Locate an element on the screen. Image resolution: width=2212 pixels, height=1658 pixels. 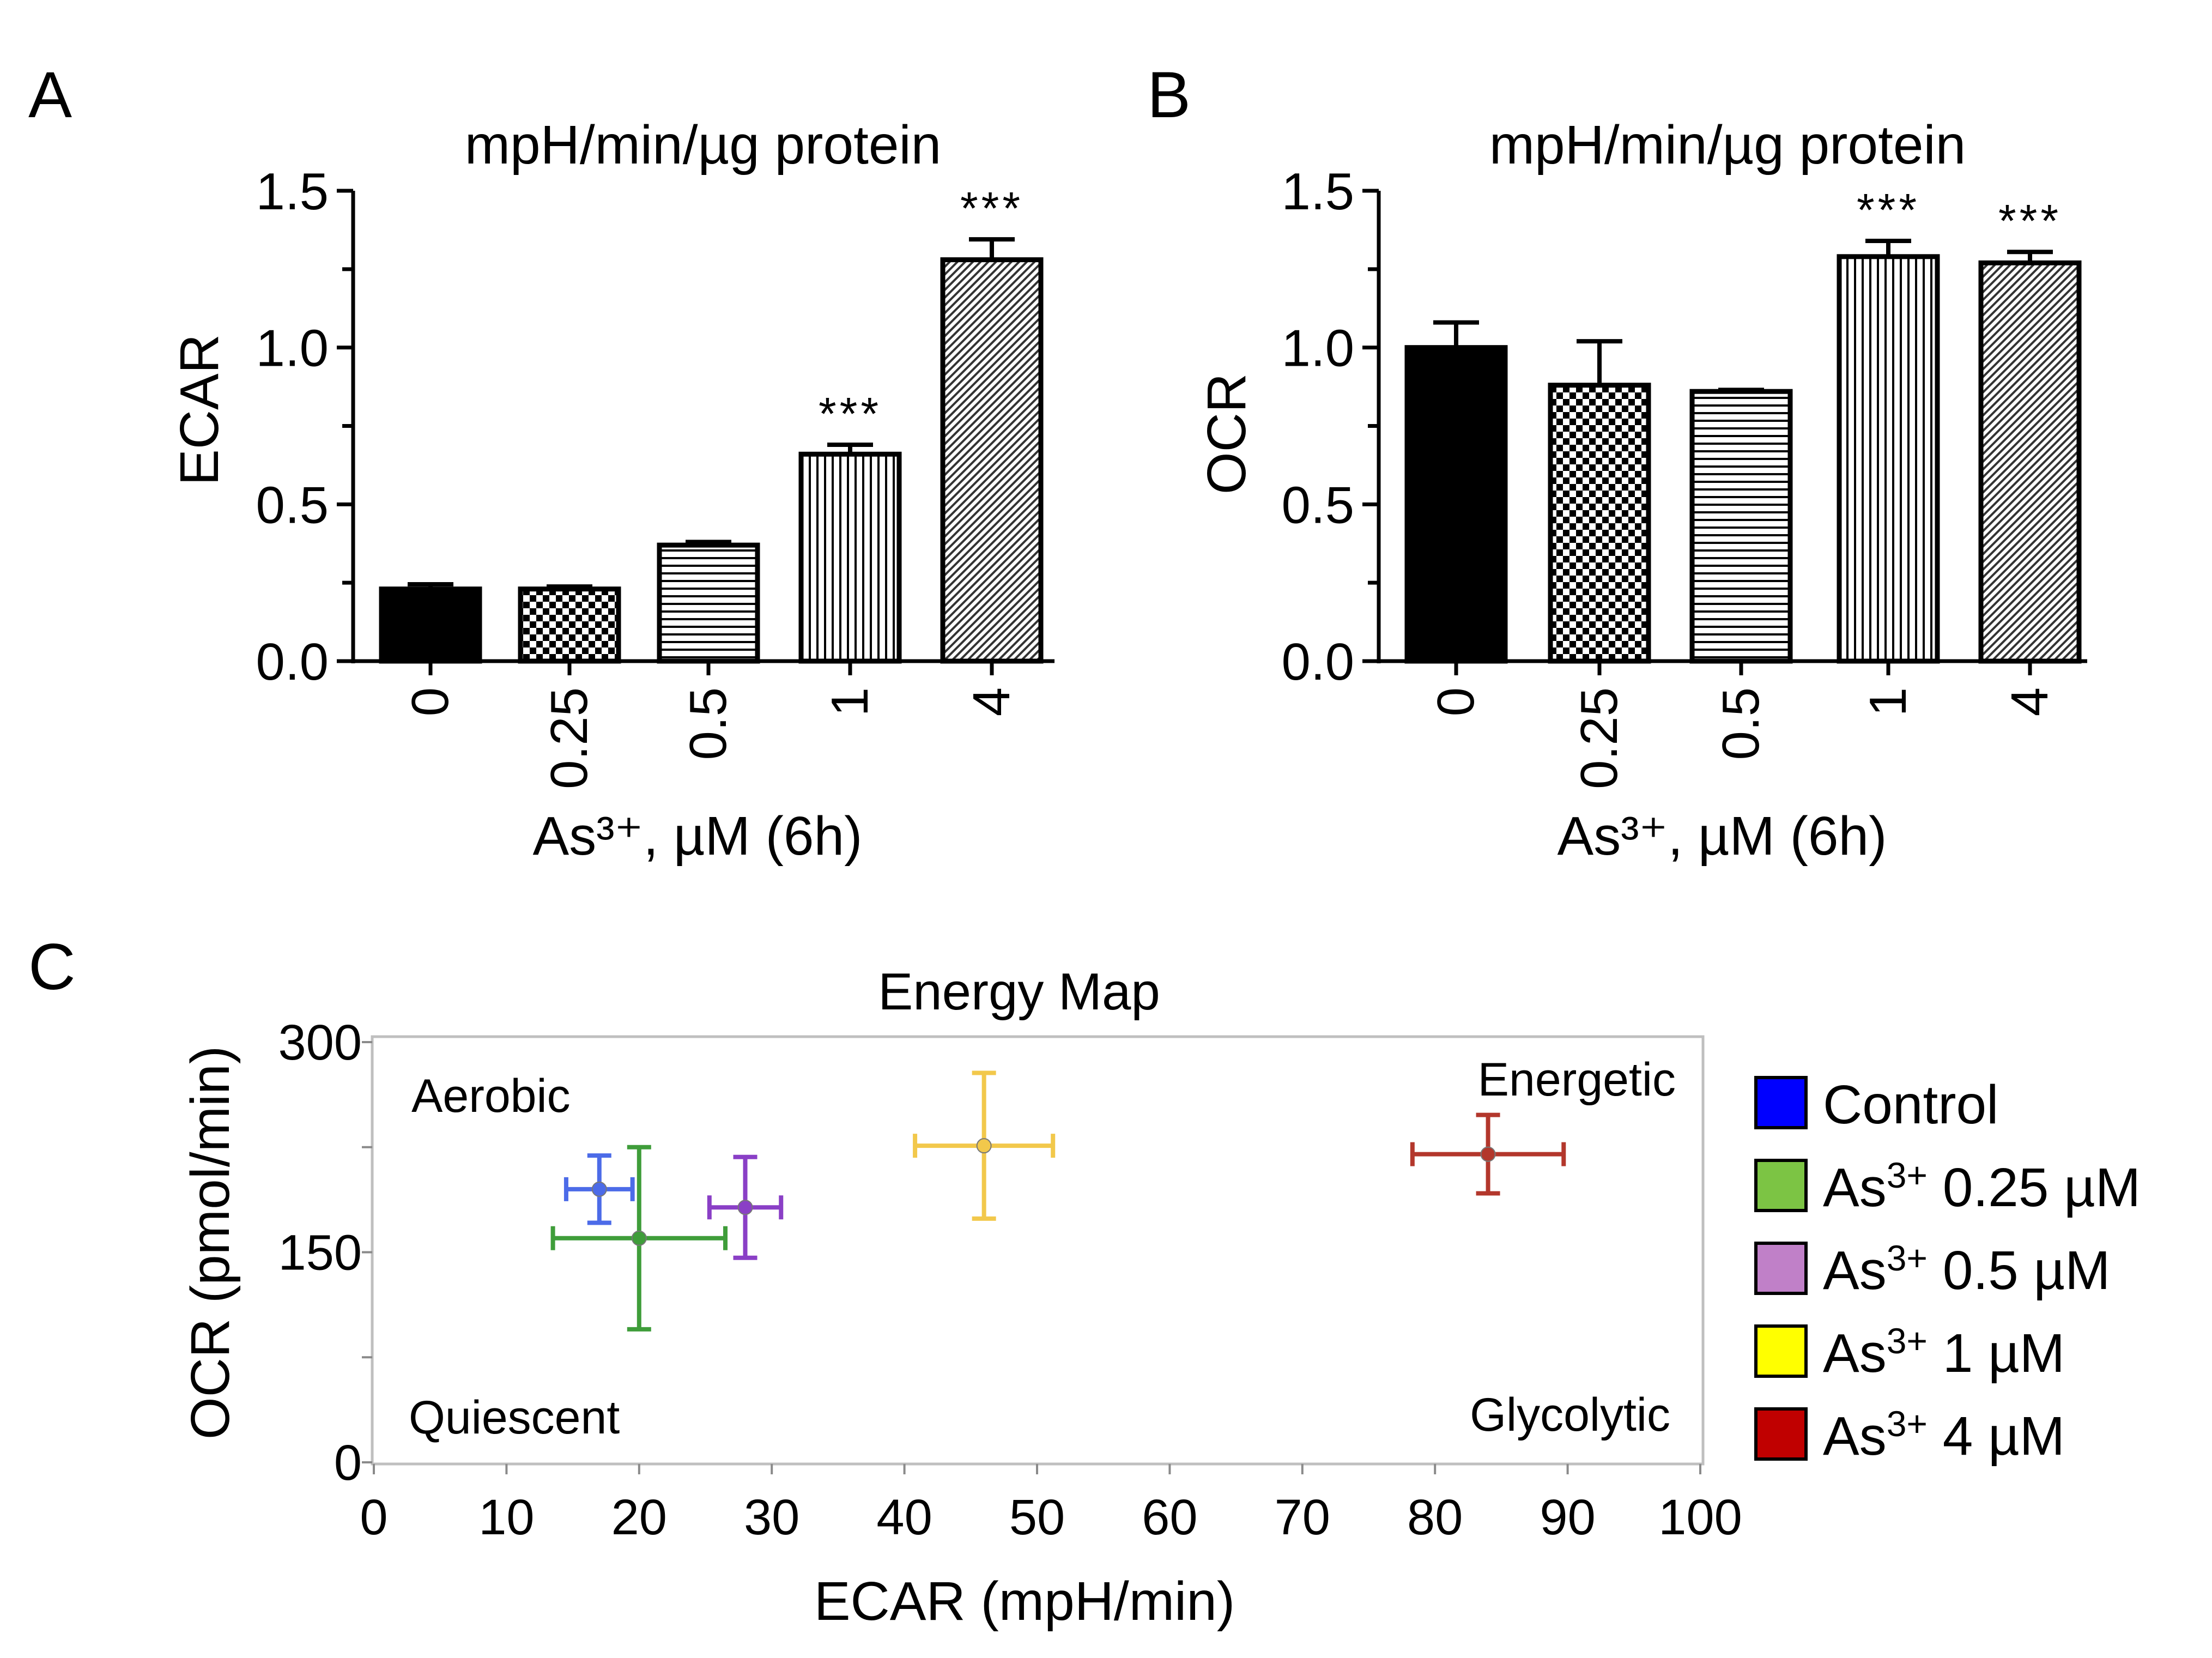
panel-a-title: mpH/min/µg protein is located at coordinates (703, 145).